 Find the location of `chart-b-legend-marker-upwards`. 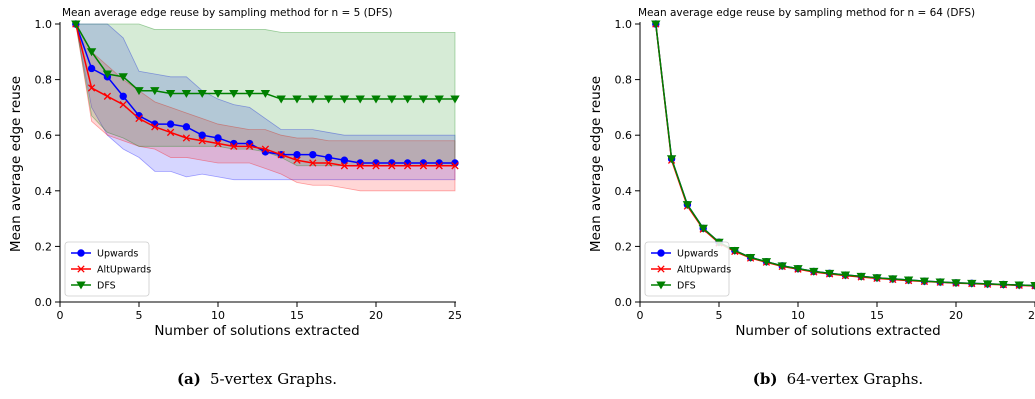

chart-b-legend-marker-upwards is located at coordinates (661, 253).